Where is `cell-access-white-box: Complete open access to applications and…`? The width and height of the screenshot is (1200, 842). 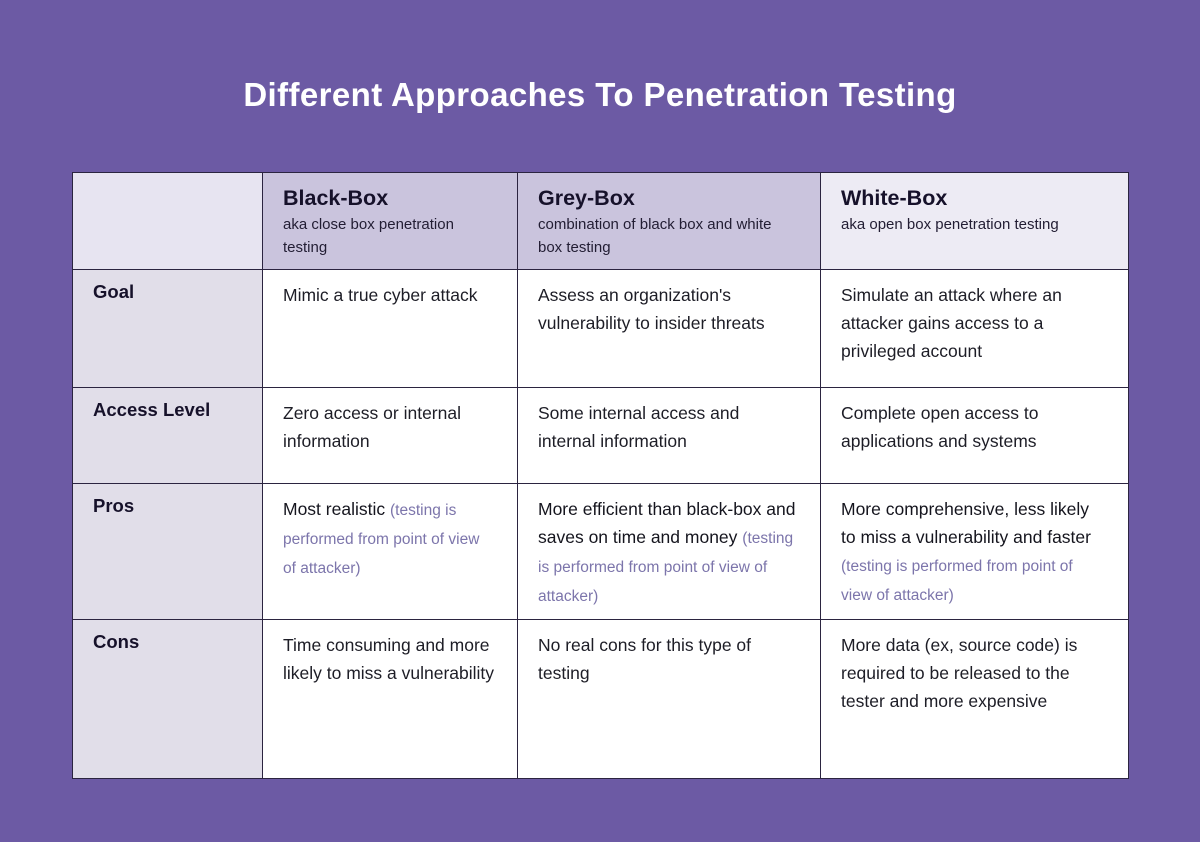 cell-access-white-box: Complete open access to applications and… is located at coordinates (974, 435).